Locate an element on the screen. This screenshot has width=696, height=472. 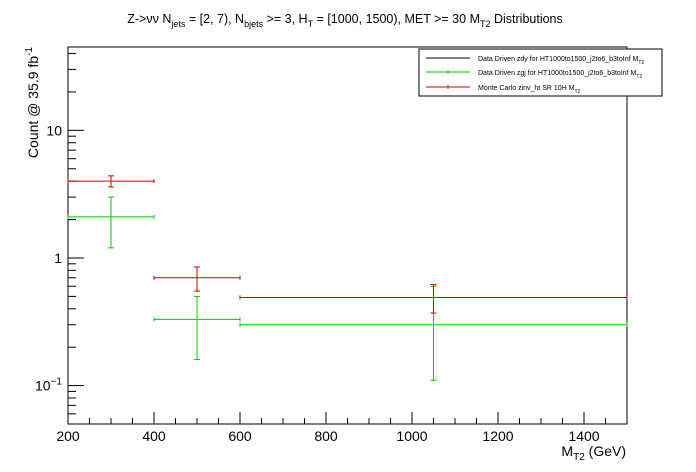
y-tick-label: 10 is located at coordinates (54, 130).